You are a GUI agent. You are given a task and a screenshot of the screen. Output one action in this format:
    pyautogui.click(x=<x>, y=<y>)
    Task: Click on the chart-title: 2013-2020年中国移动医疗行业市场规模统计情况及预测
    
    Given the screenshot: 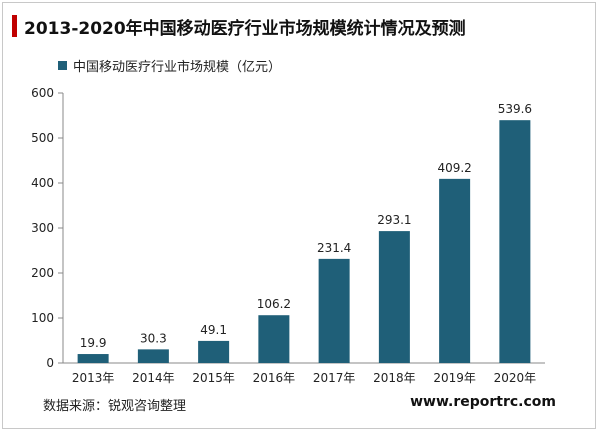 What is the action you would take?
    pyautogui.click(x=245, y=29)
    